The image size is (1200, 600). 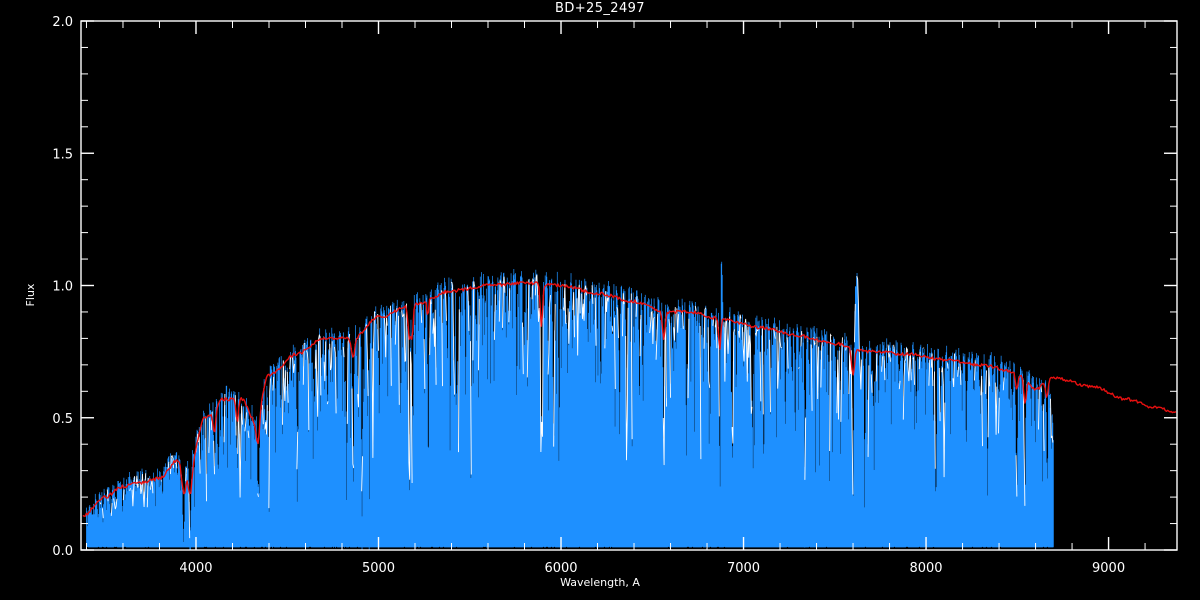 I want to click on x-axis-tick-label: 5000, so click(x=378, y=568).